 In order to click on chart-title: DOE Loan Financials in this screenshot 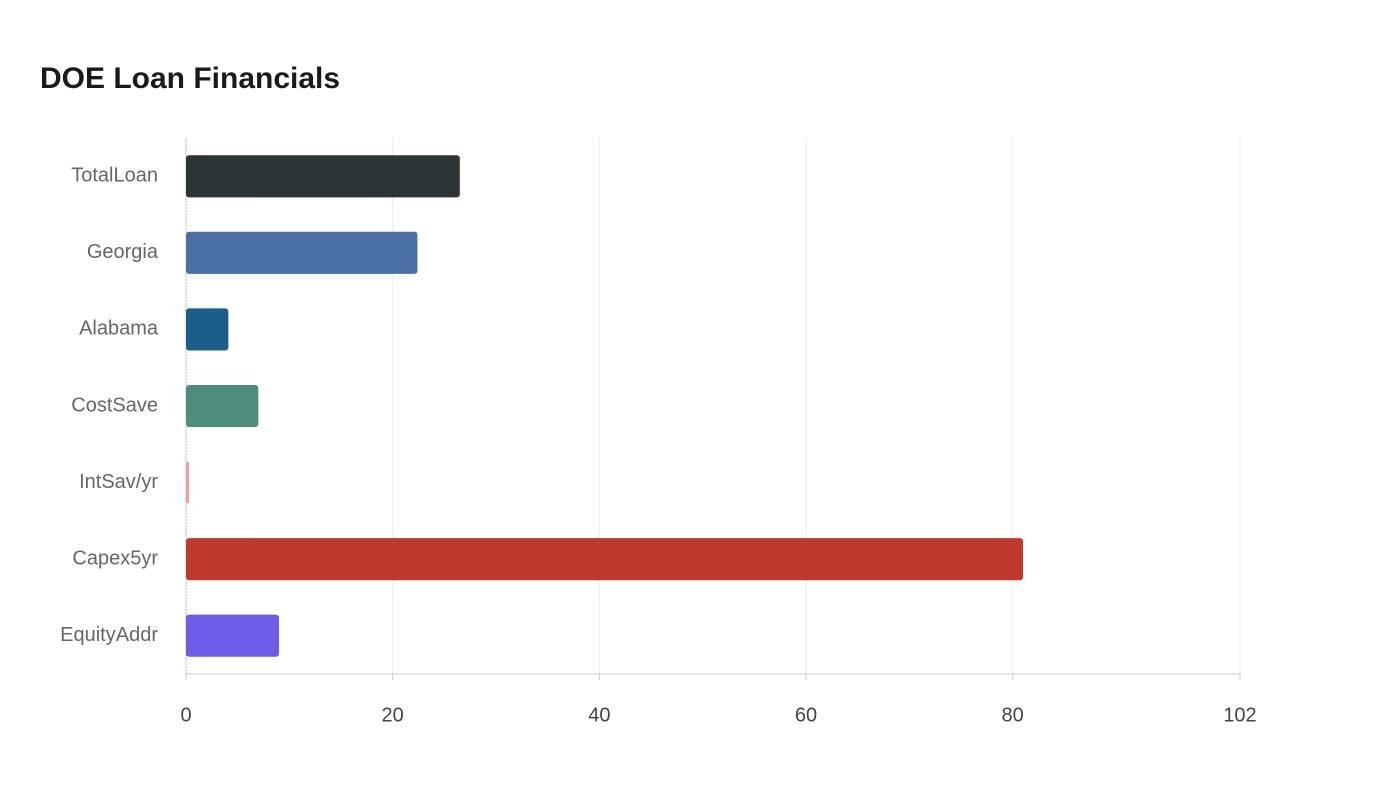, I will do `click(190, 78)`.